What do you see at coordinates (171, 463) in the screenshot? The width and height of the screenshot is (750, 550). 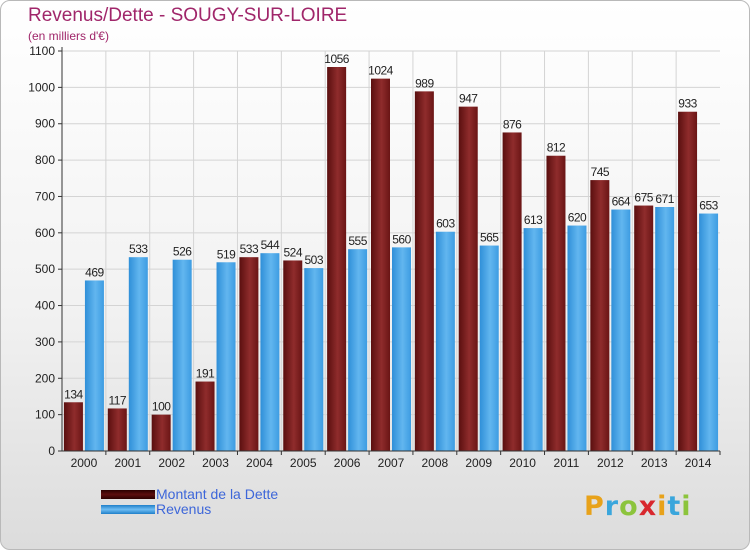 I see `x-tick-label: 2002` at bounding box center [171, 463].